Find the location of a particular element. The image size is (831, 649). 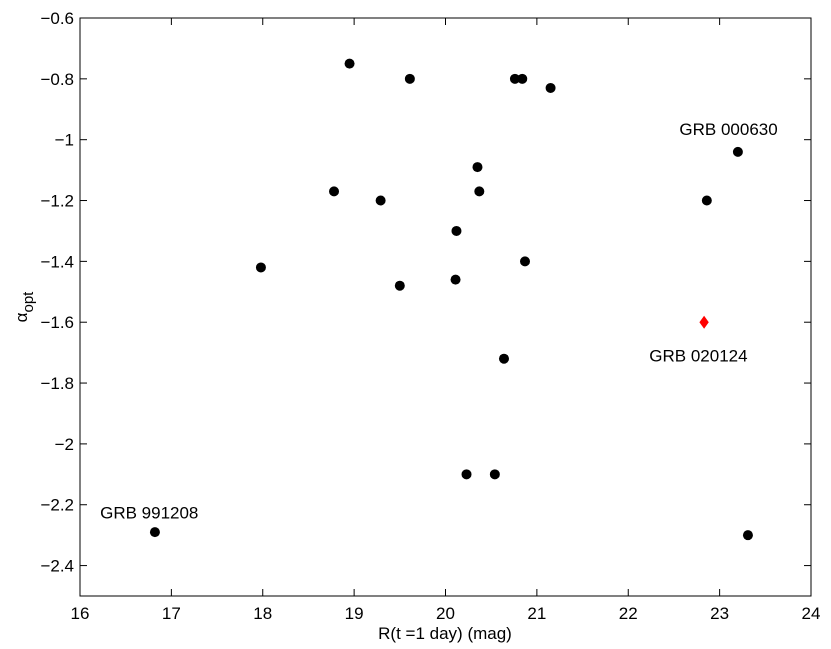

y-tick-label: −1.6 is located at coordinates (57, 322).